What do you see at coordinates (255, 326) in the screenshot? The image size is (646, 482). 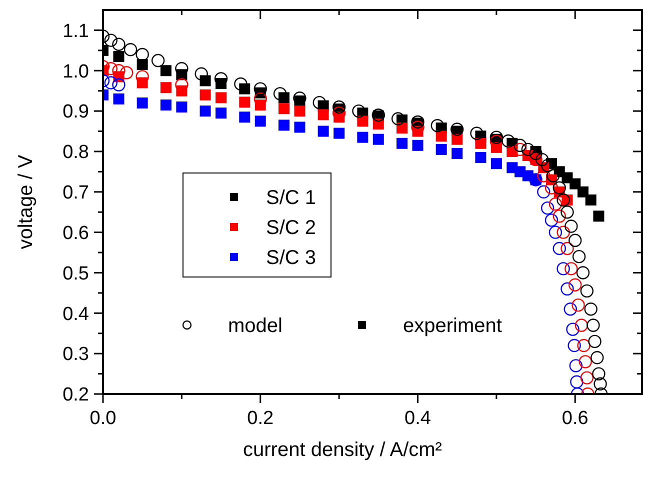 I see `annotation: model` at bounding box center [255, 326].